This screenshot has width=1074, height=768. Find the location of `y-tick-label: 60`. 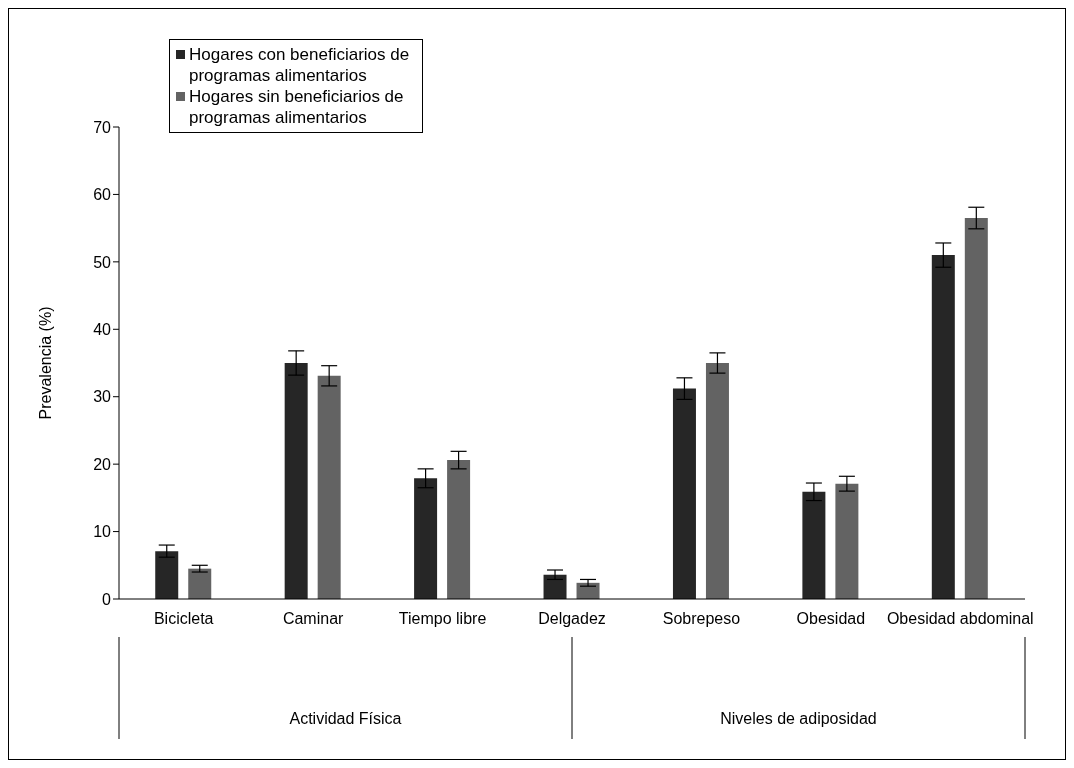

y-tick-label: 60 is located at coordinates (102, 195).